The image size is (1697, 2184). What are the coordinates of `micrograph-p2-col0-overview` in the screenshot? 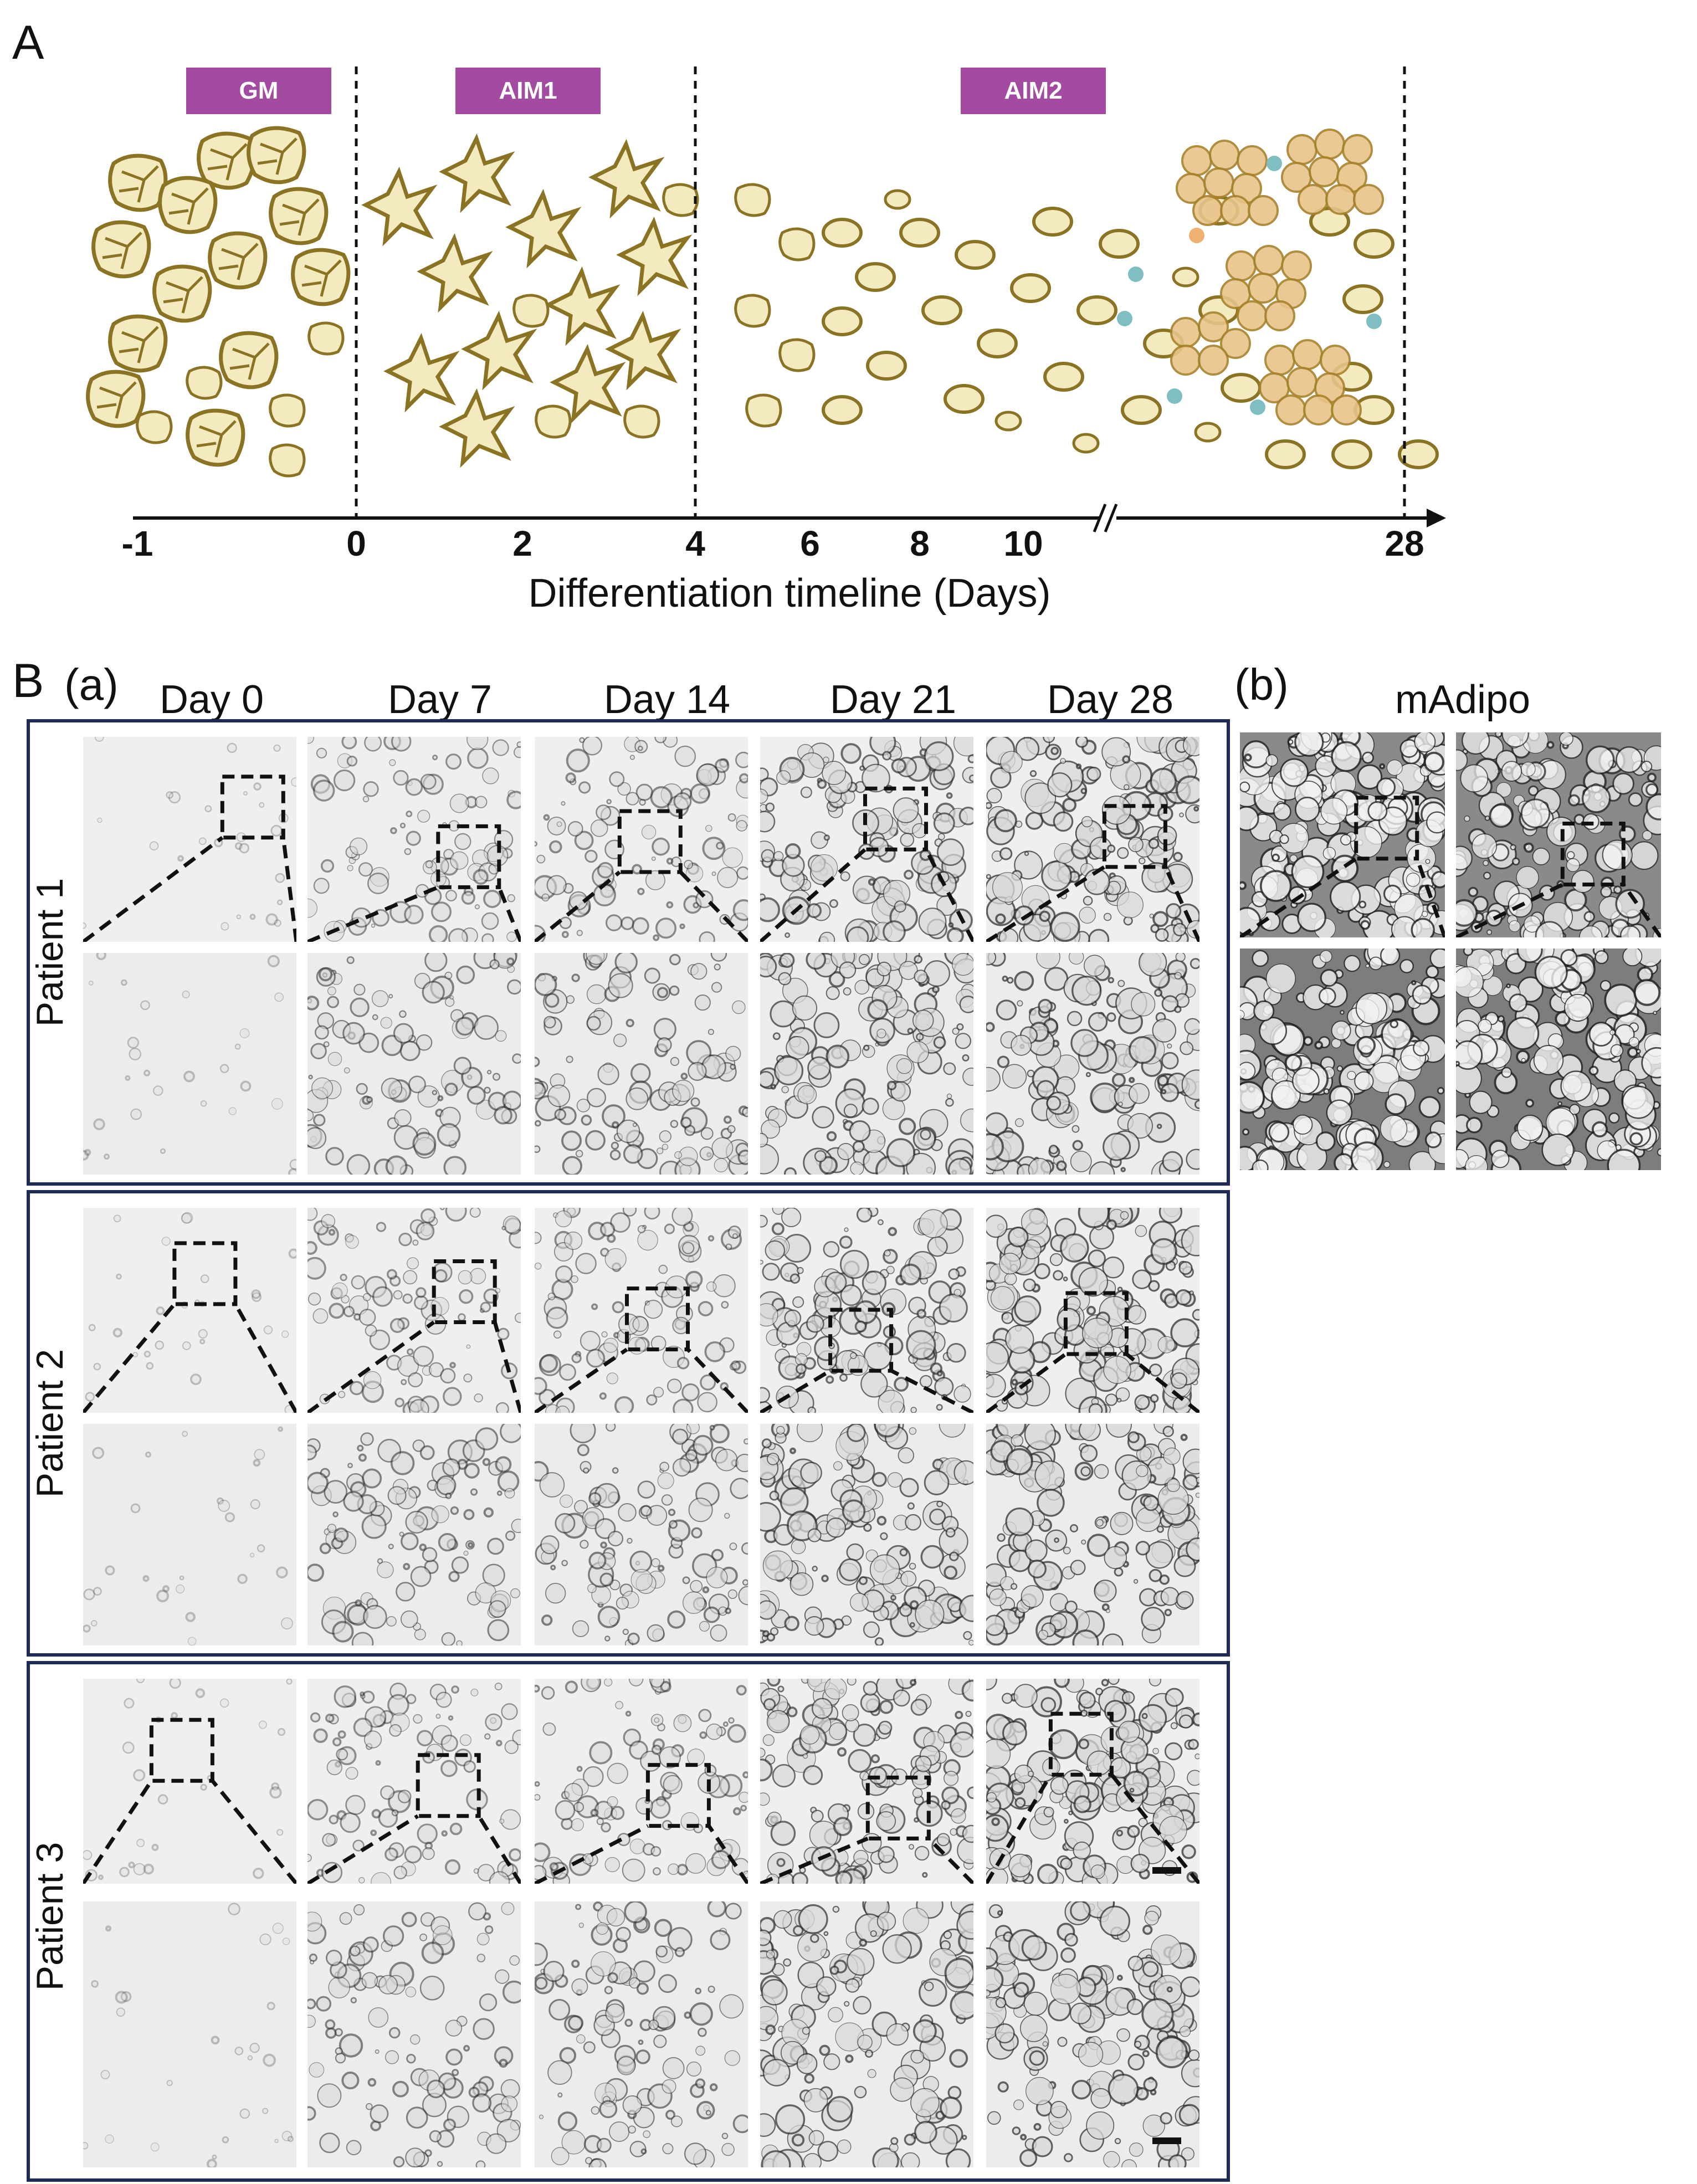 It's located at (189, 1310).